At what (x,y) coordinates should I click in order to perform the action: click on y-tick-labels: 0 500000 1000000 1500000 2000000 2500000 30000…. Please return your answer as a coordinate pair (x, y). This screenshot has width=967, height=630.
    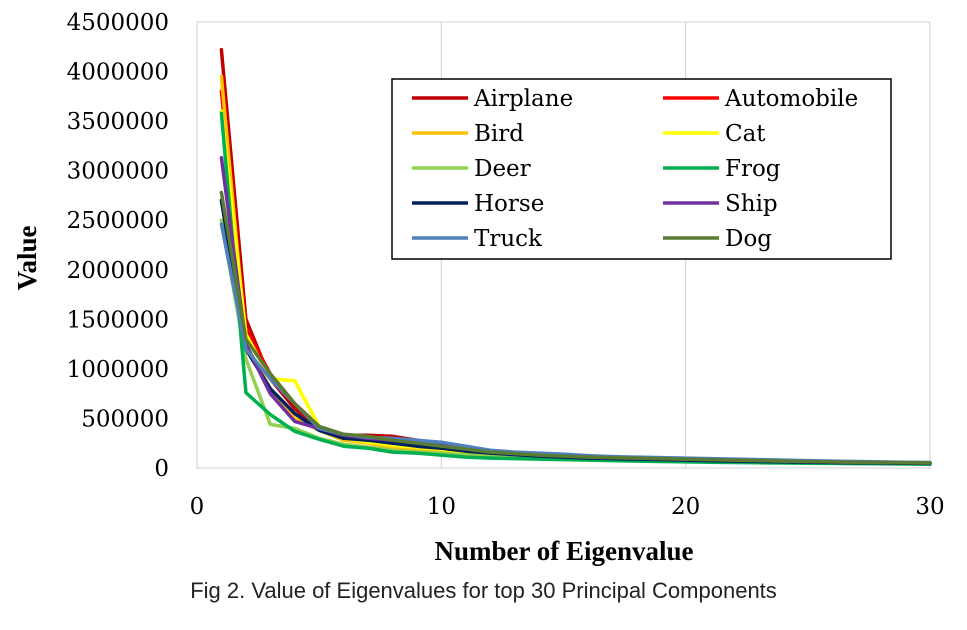
    Looking at the image, I should click on (118, 246).